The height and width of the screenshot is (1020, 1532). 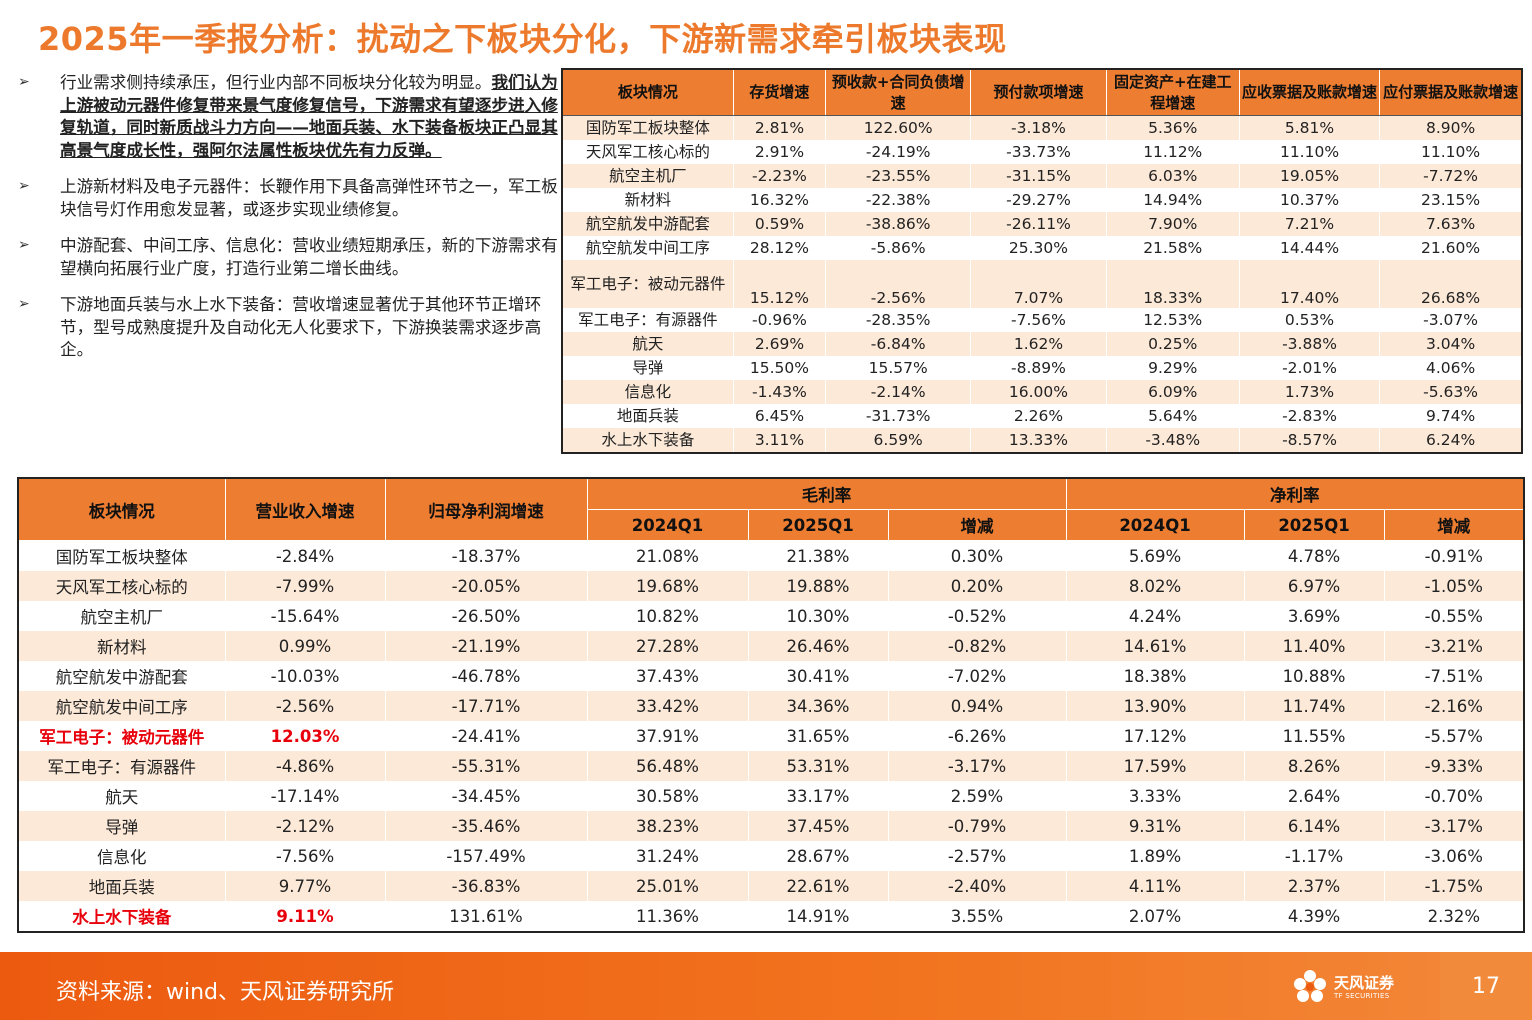 What do you see at coordinates (1038, 284) in the screenshot?
I see `value-cell: 7.07%` at bounding box center [1038, 284].